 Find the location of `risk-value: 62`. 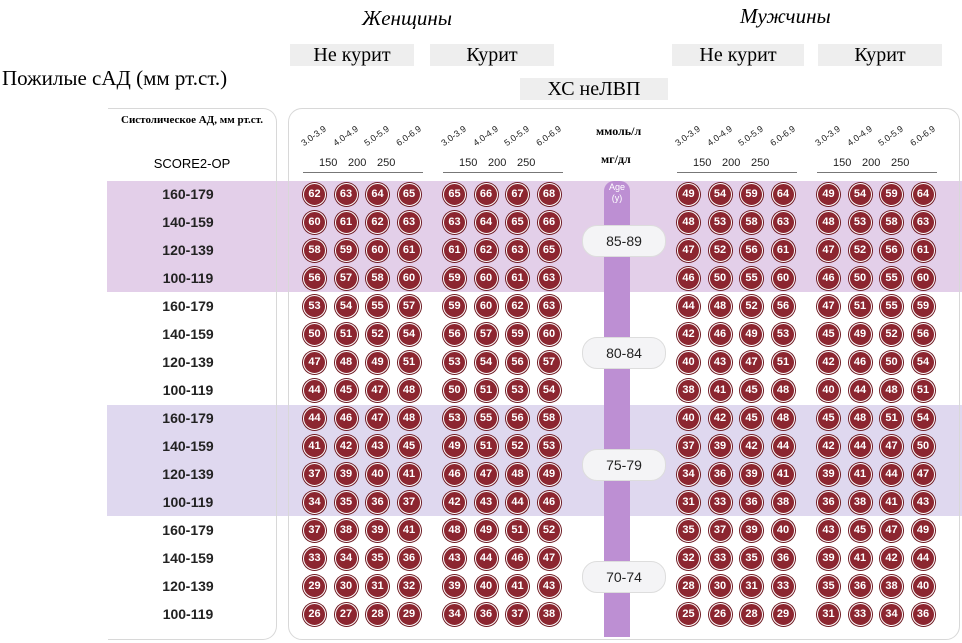

risk-value: 62 is located at coordinates (486, 250).